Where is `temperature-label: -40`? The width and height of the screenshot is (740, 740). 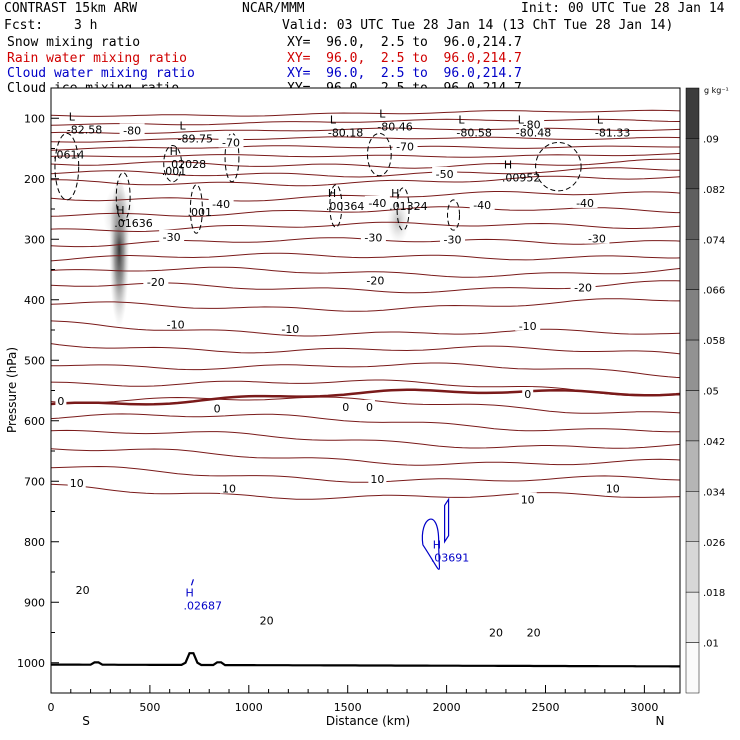
temperature-label: -40 is located at coordinates (482, 205).